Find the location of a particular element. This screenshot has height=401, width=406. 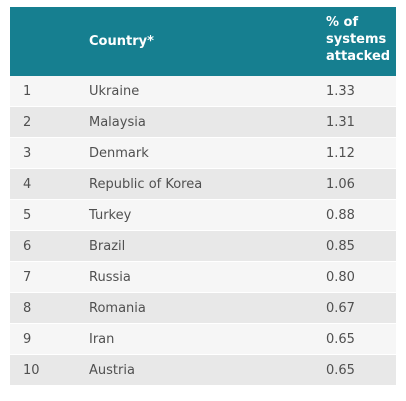

rank-cell: 1 is located at coordinates (27, 91).